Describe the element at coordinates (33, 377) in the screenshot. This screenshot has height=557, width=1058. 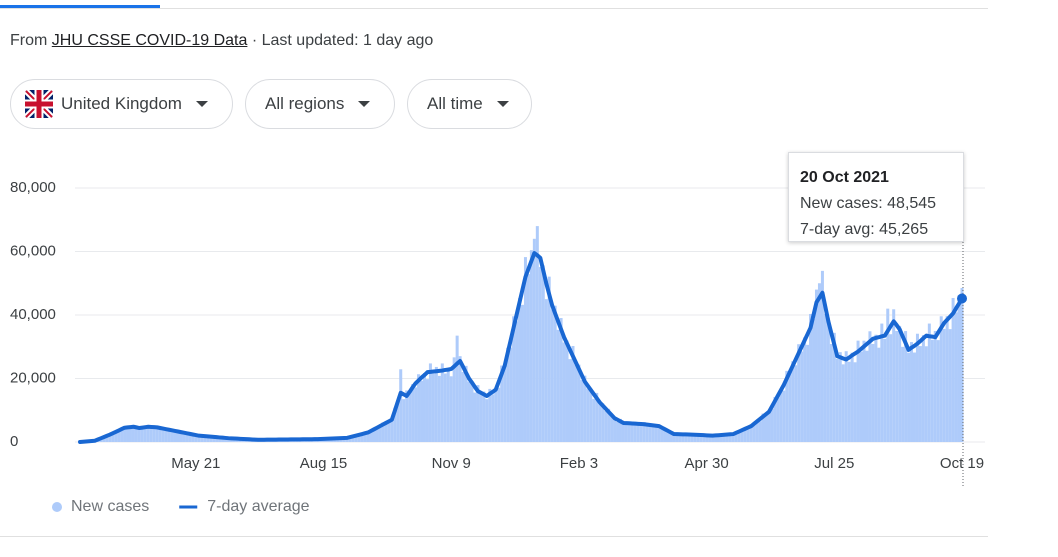
I see `y-tick-label: 20,000` at that location.